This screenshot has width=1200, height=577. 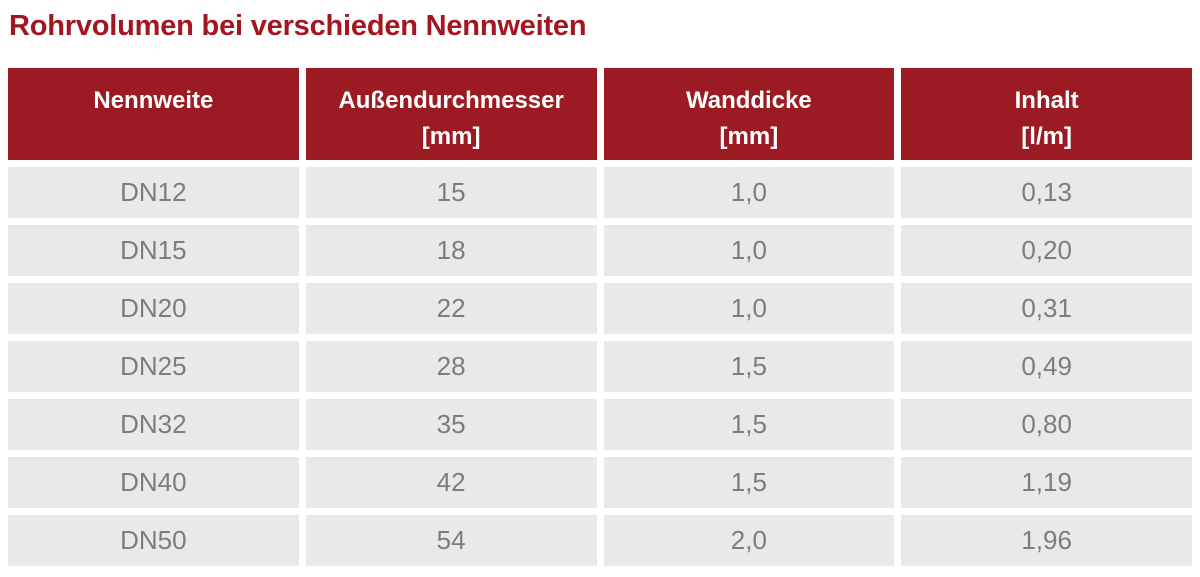 What do you see at coordinates (298, 26) in the screenshot?
I see `page-title: Rohrvolumen bei verschieden Nennweiten` at bounding box center [298, 26].